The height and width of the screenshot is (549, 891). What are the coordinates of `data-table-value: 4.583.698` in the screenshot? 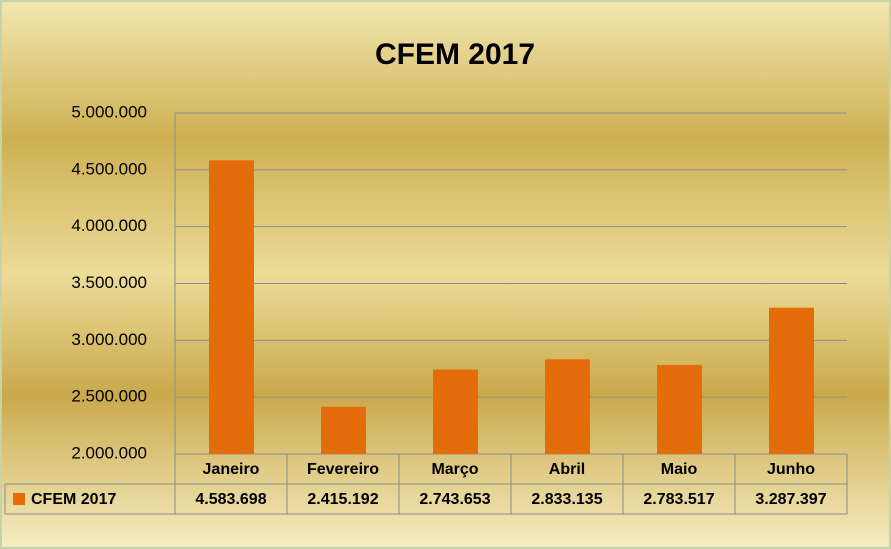 It's located at (230, 499).